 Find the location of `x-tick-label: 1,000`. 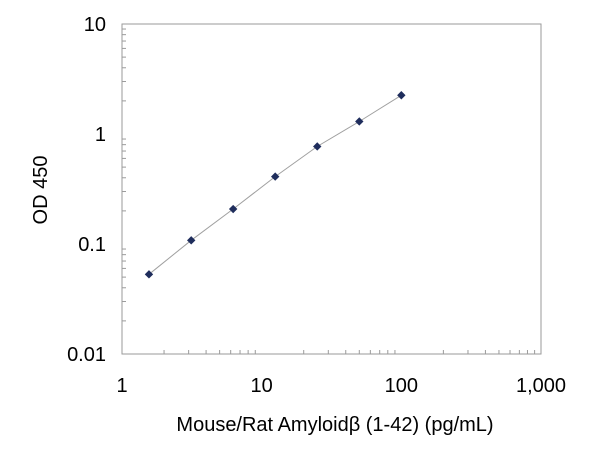

x-tick-label: 1,000 is located at coordinates (541, 386).